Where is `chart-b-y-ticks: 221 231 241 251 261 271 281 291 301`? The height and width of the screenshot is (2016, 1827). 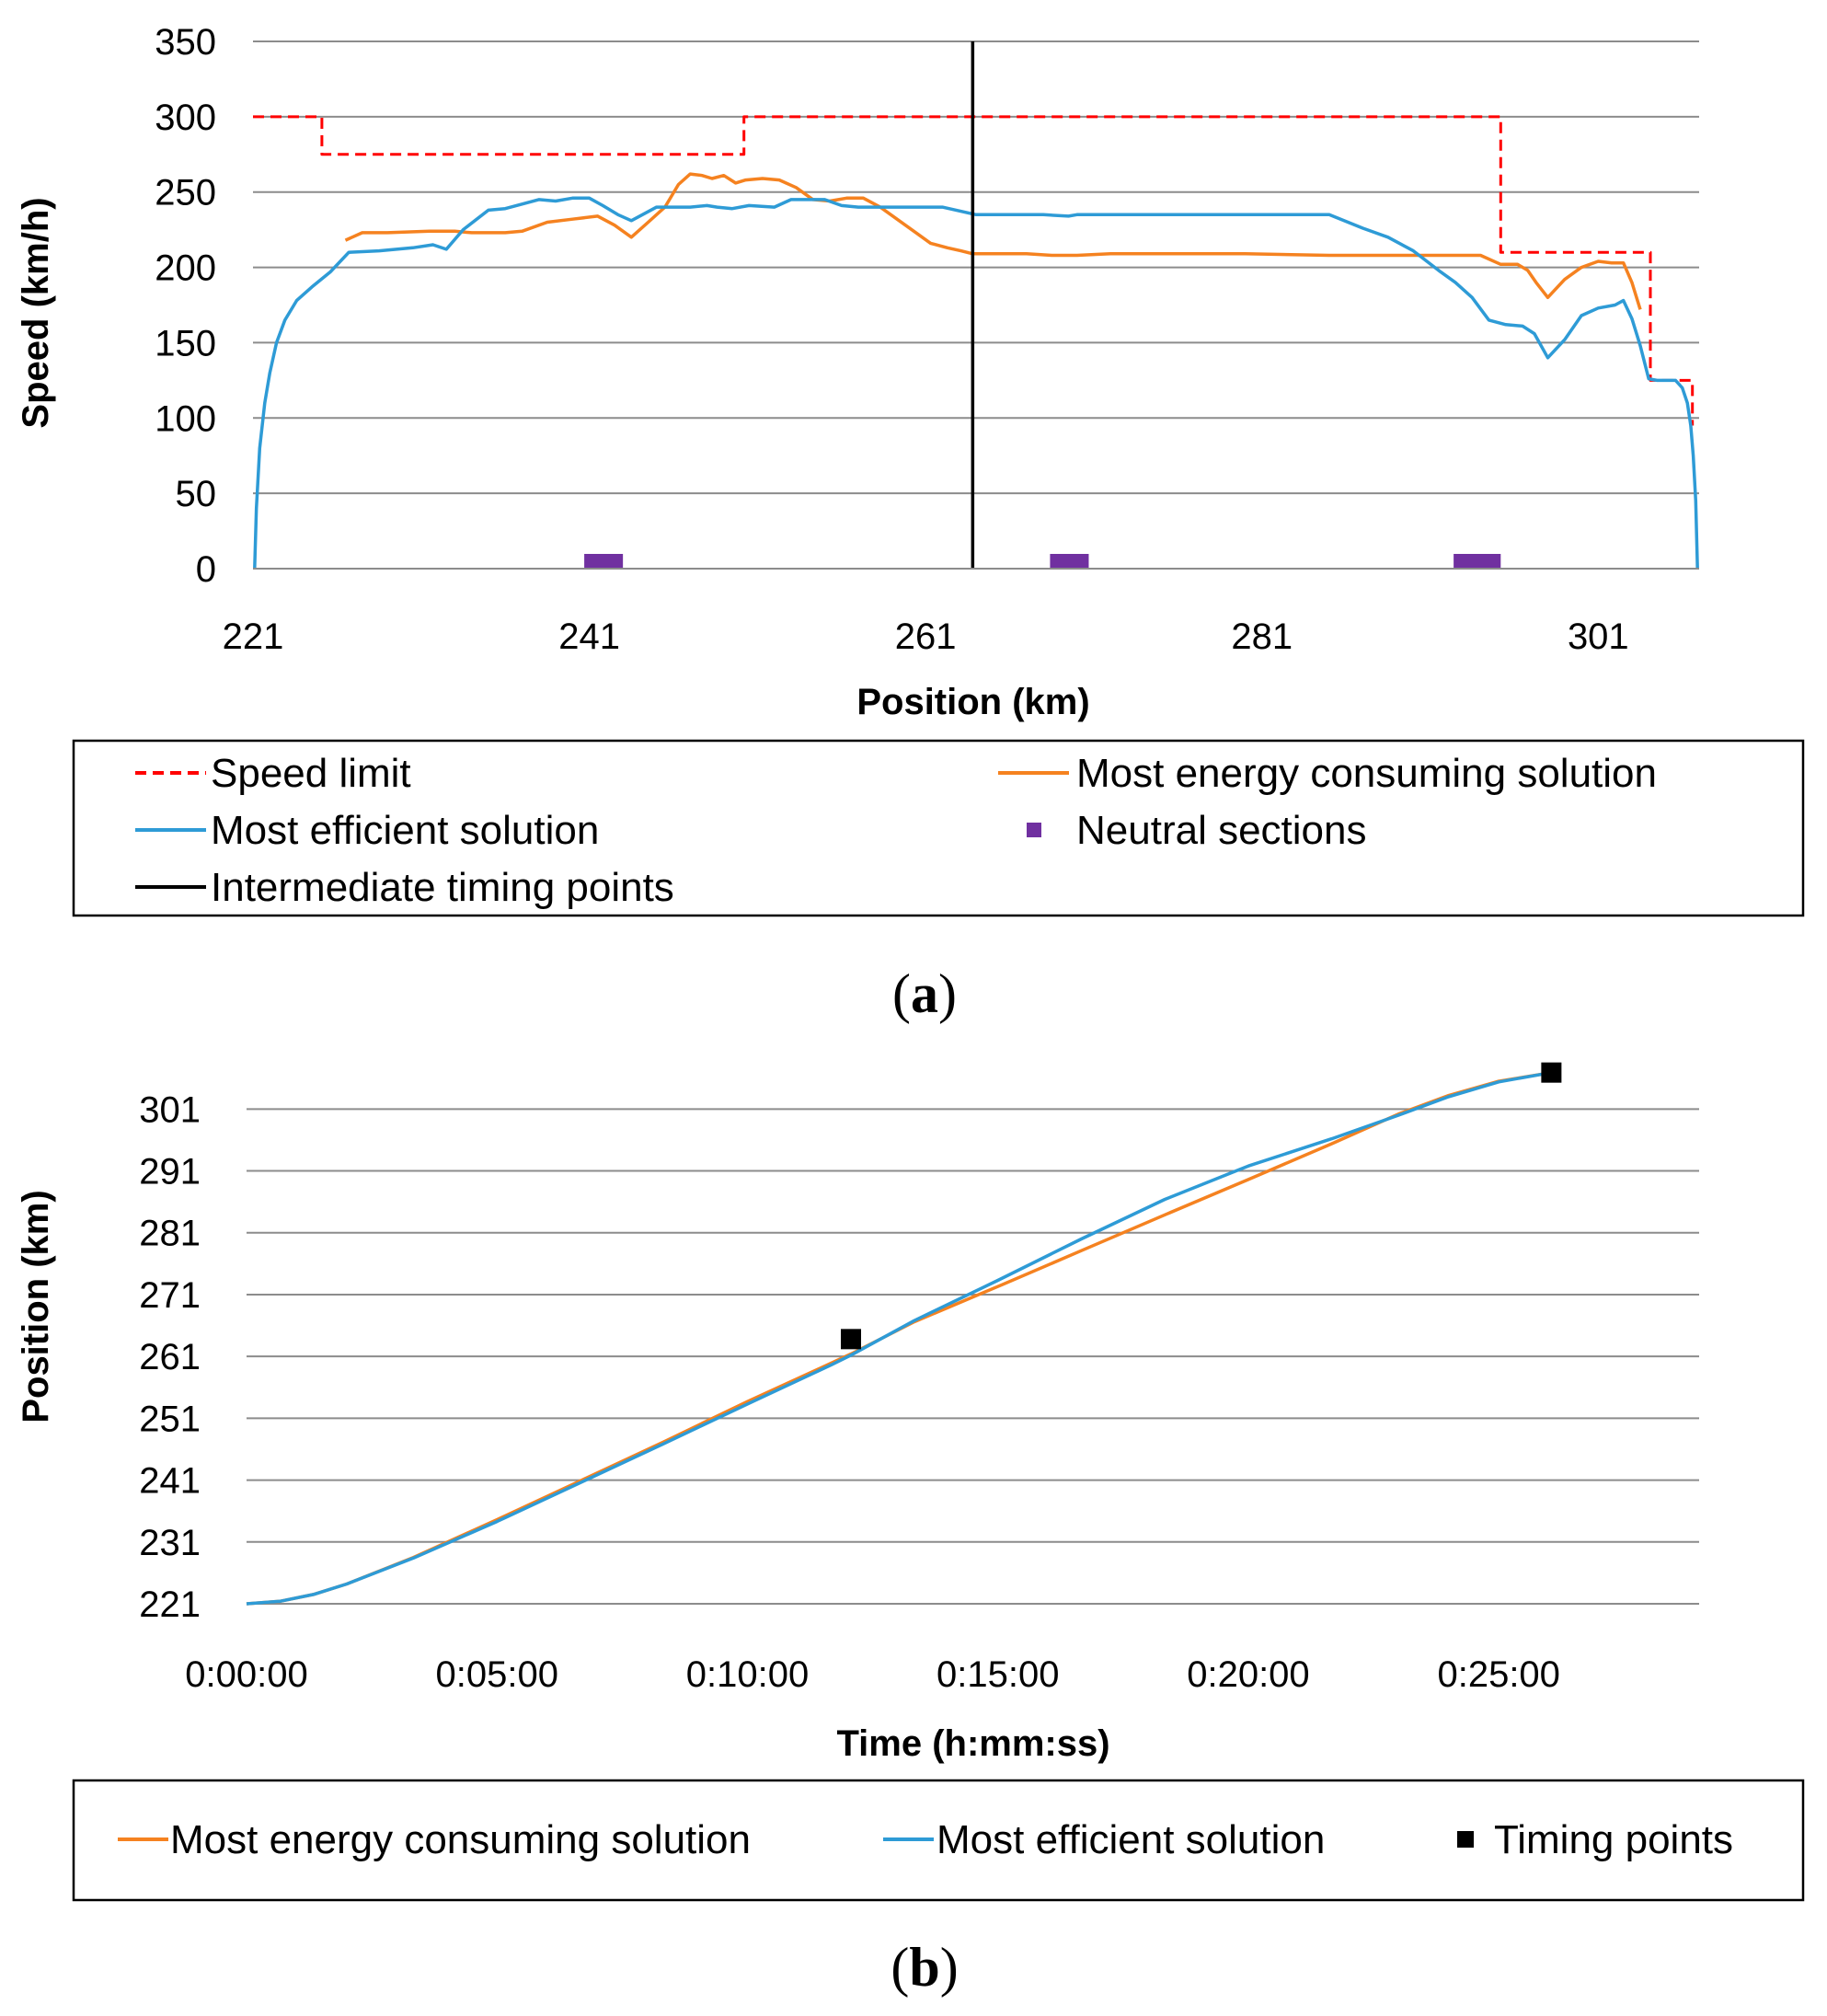 chart-b-y-ticks: 221 231 241 251 261 271 281 291 301 is located at coordinates (170, 1357).